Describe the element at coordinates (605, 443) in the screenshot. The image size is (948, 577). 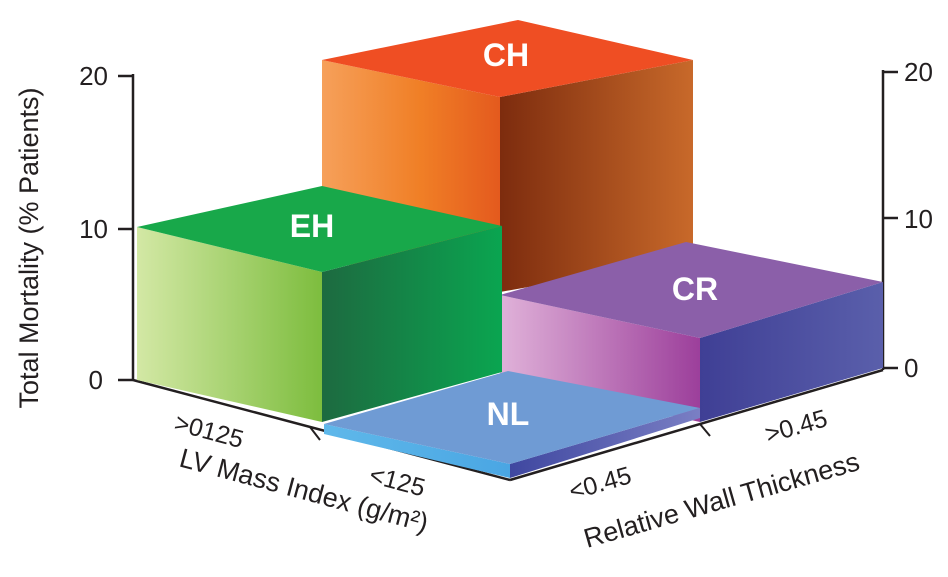
I see `bar-nl-side` at that location.